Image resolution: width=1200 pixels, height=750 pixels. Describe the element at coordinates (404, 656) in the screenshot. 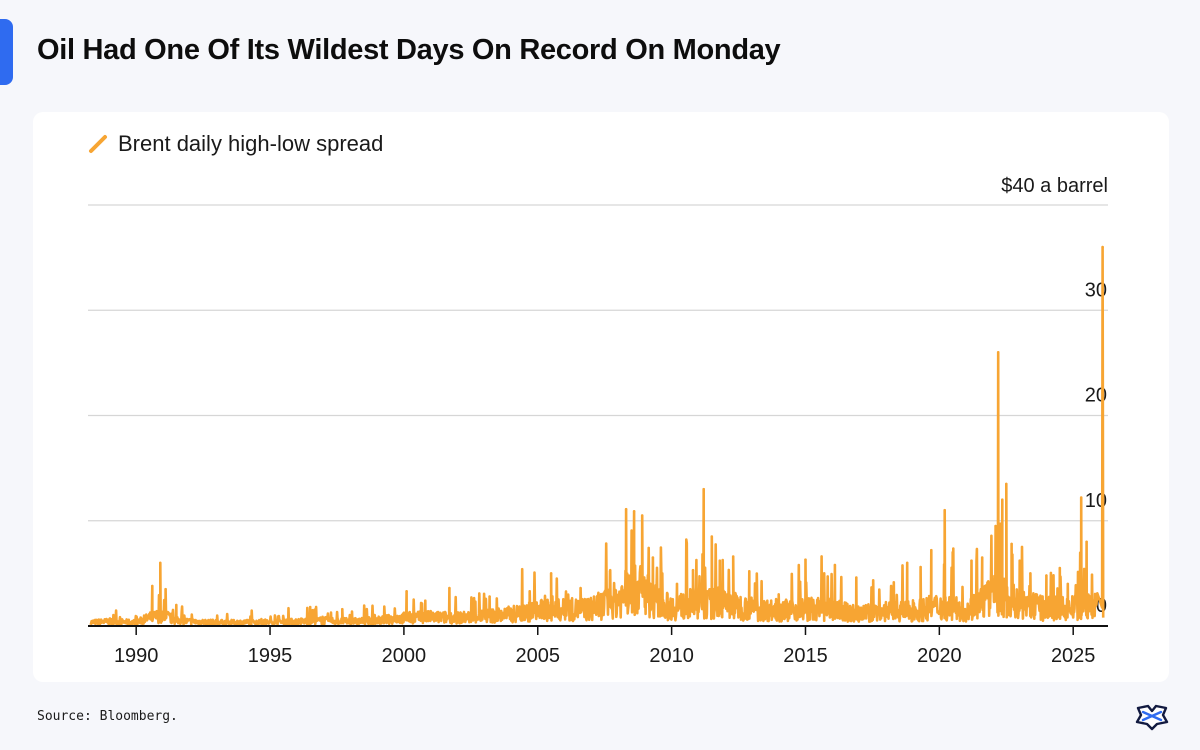

I see `x-tick-label: 2000` at that location.